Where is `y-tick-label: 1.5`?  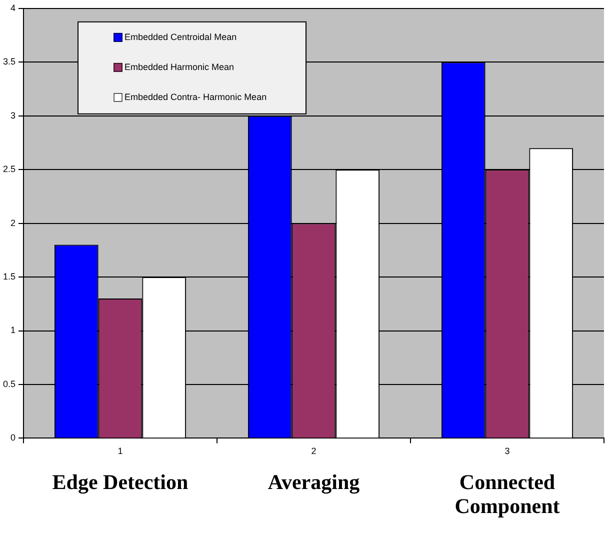 y-tick-label: 1.5 is located at coordinates (9, 277).